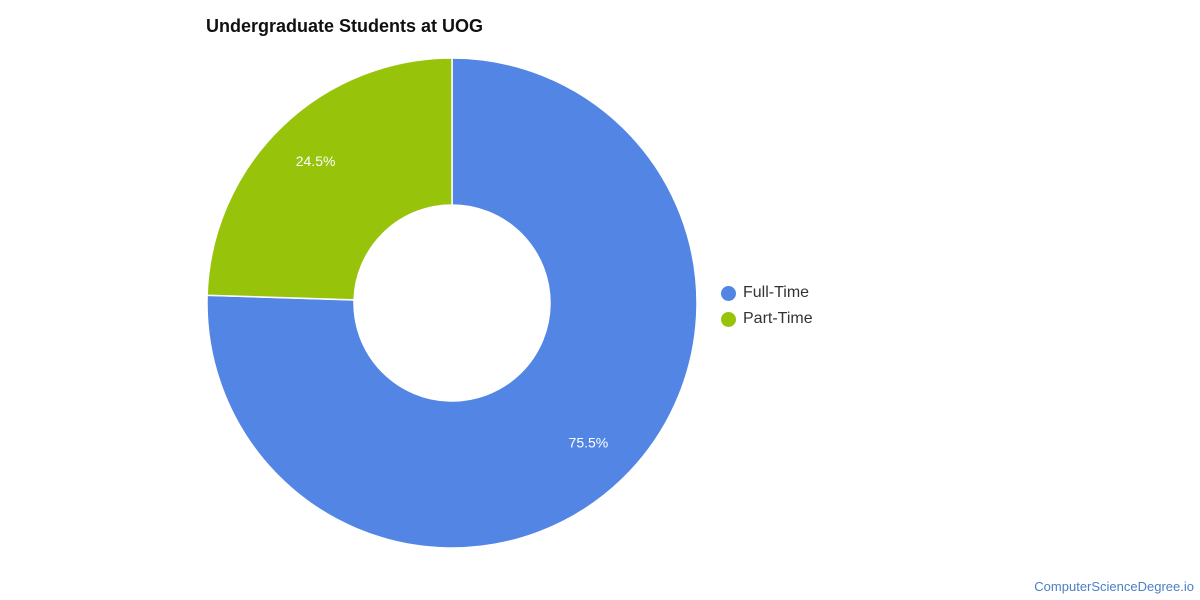 The width and height of the screenshot is (1200, 600). I want to click on legend-label-part-time: Part-Time, so click(778, 318).